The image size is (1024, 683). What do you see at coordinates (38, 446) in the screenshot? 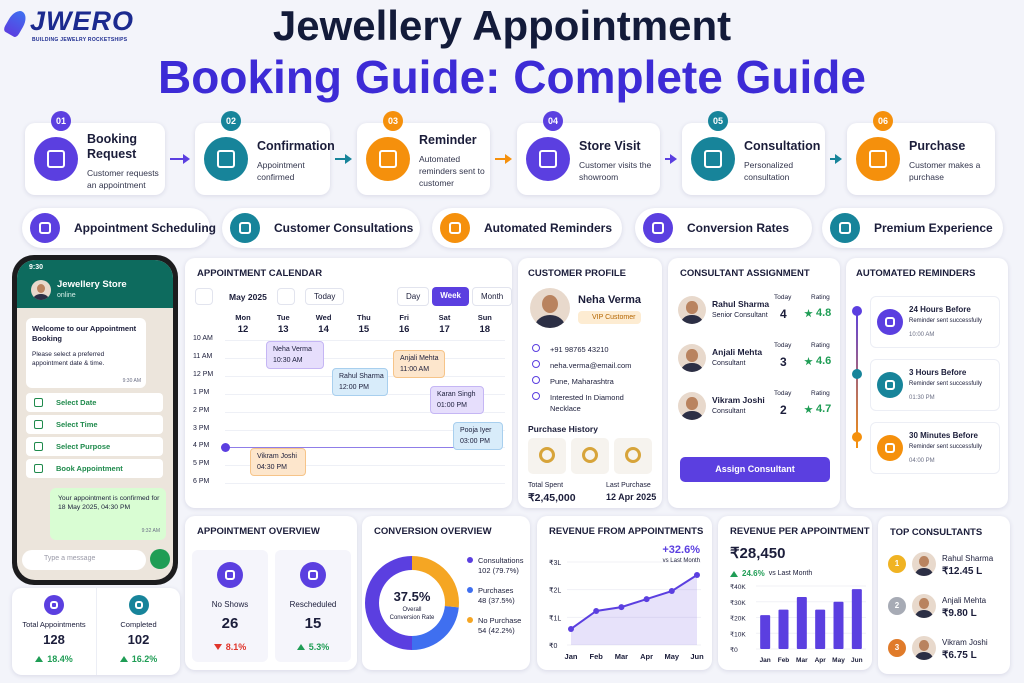
I see `option-icon` at bounding box center [38, 446].